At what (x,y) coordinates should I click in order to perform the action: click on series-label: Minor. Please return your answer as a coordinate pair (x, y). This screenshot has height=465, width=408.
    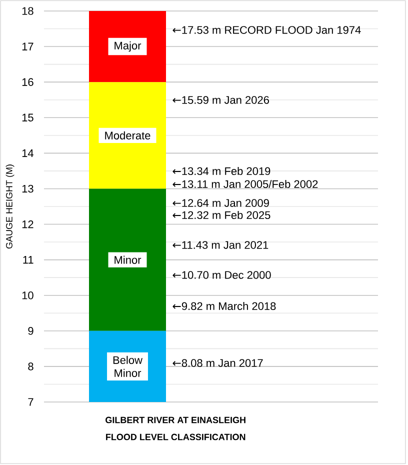
    Looking at the image, I should click on (128, 260).